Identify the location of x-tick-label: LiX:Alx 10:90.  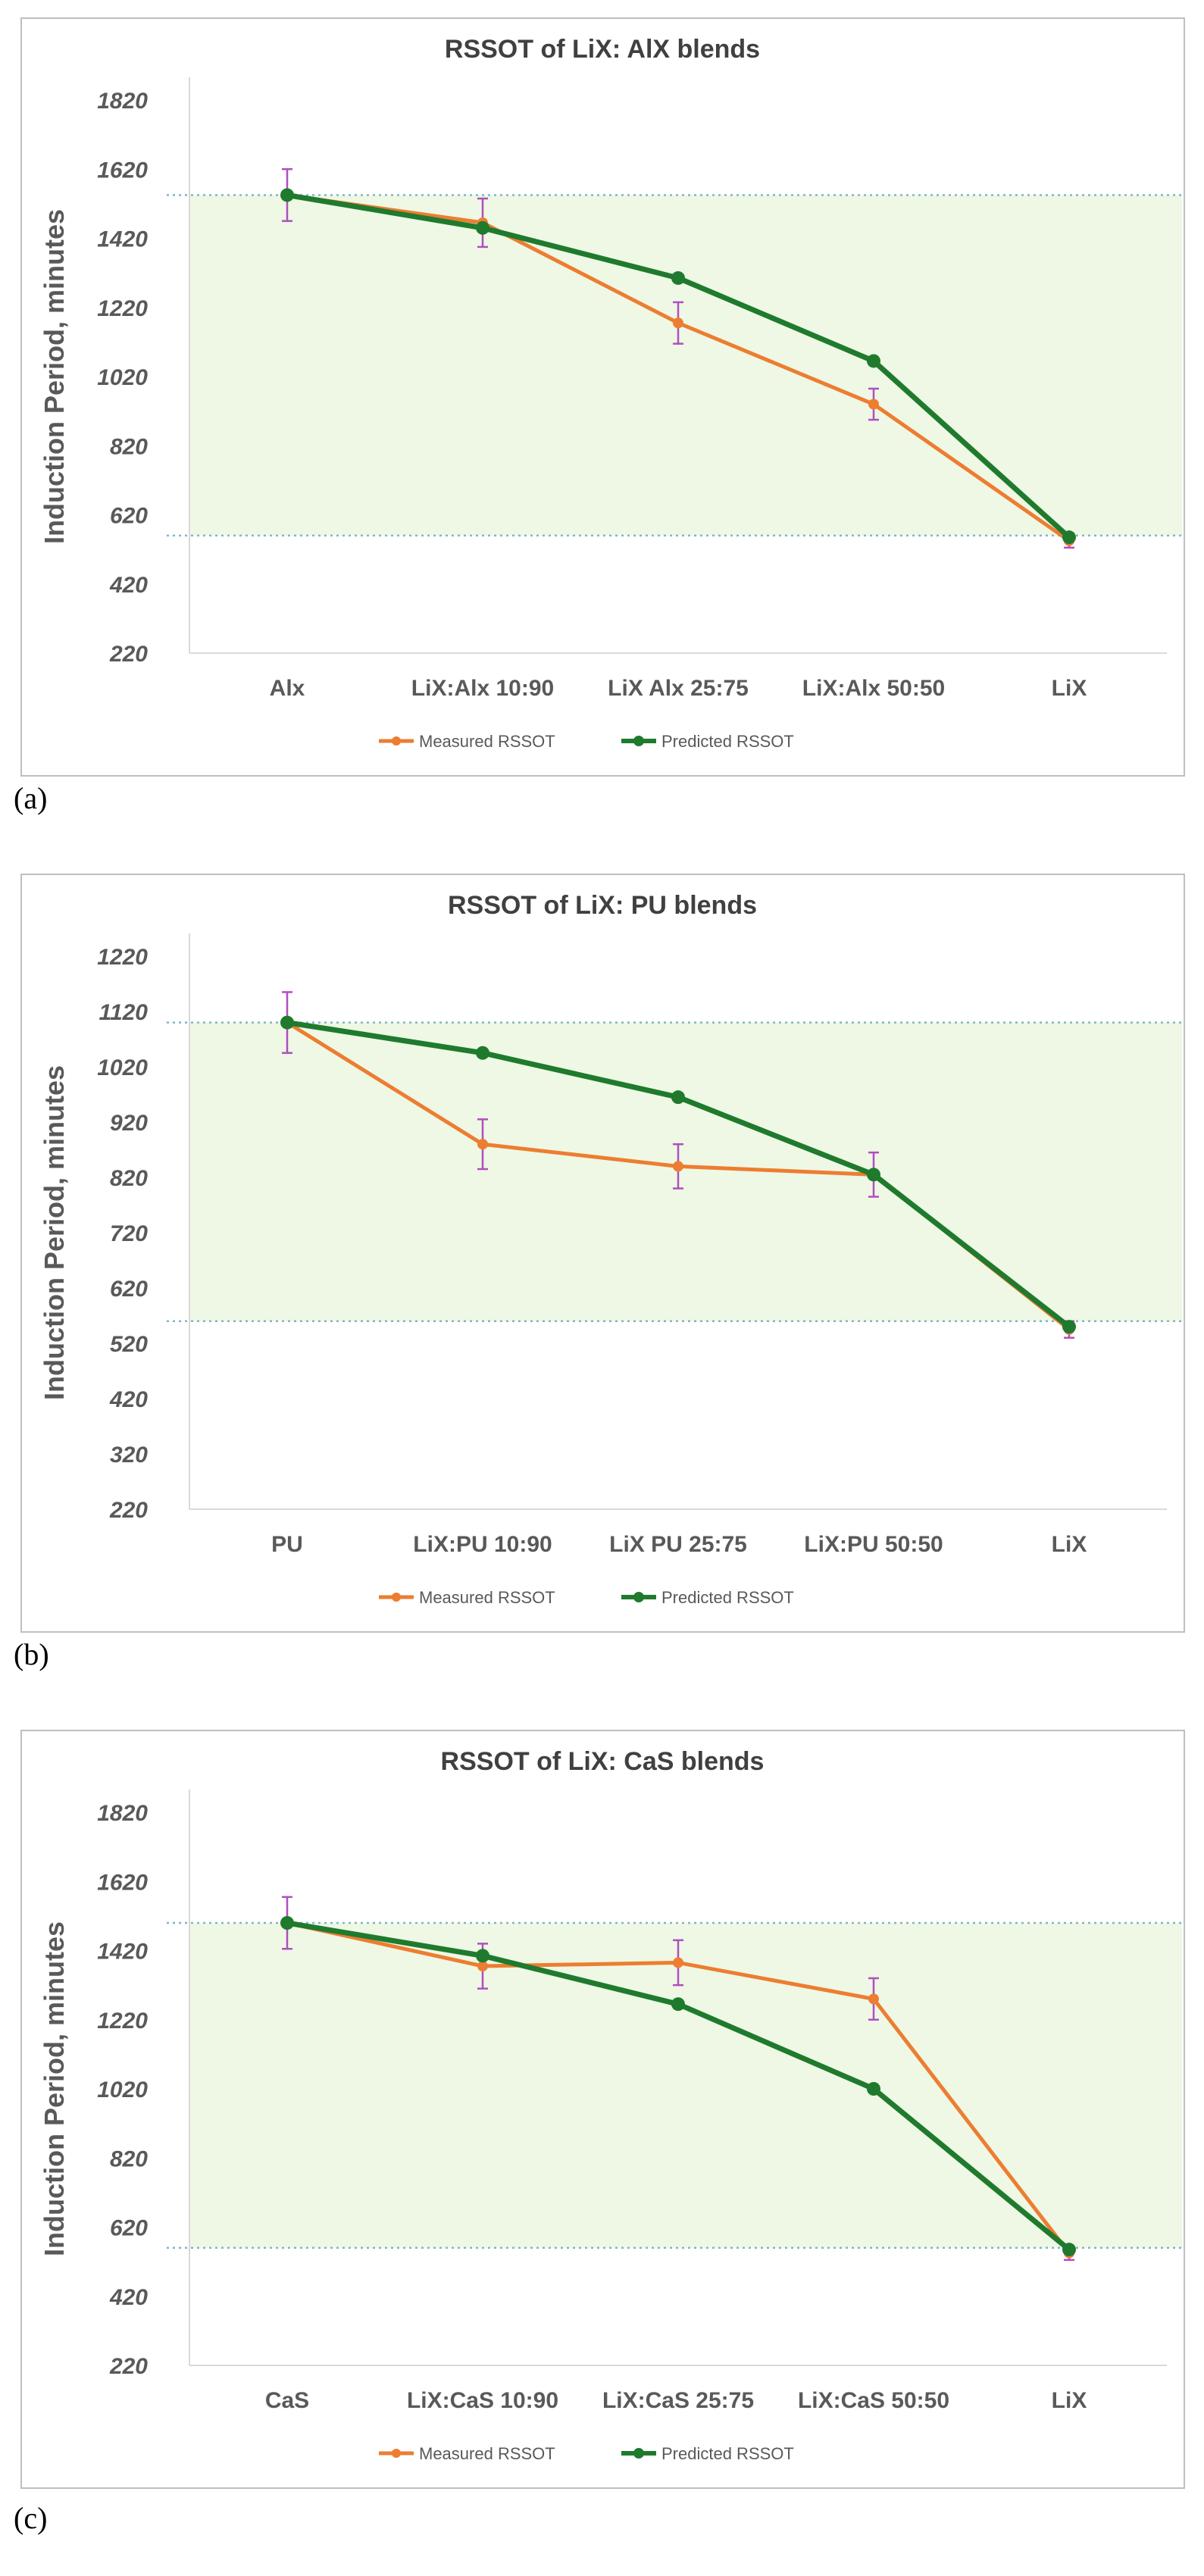
(482, 688).